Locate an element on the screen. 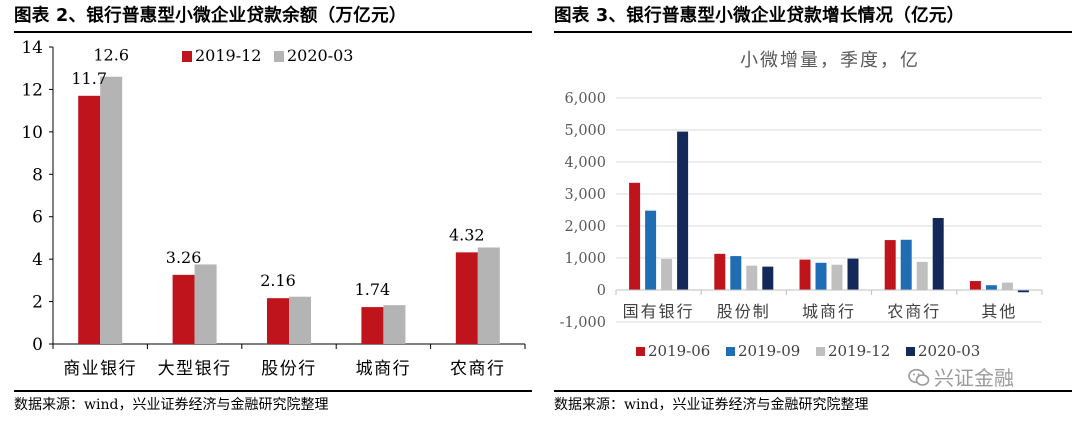  y-tick-label: 10 is located at coordinates (32, 133).